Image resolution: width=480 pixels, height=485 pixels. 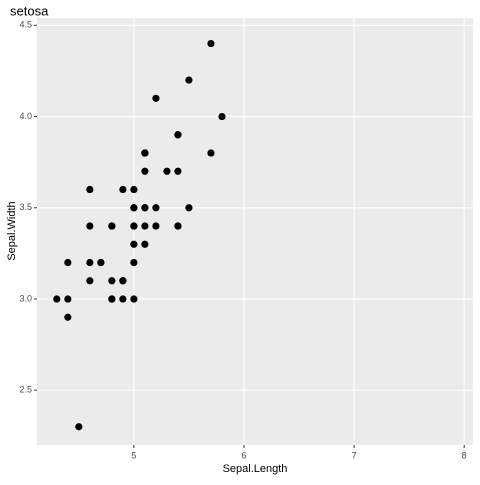 I want to click on x-tick-label: 8, so click(x=464, y=455).